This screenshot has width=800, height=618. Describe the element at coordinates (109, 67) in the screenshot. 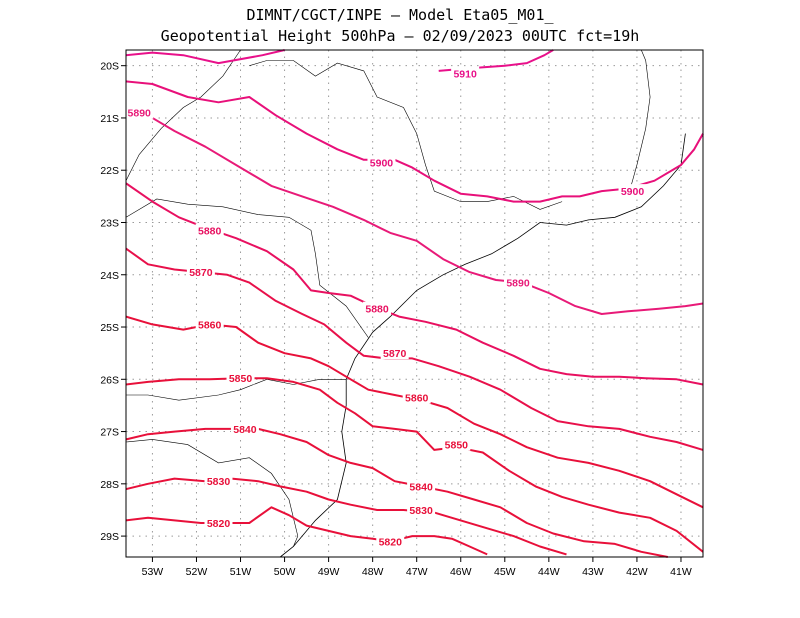

I see `lat-tick-label-0: 20S` at that location.